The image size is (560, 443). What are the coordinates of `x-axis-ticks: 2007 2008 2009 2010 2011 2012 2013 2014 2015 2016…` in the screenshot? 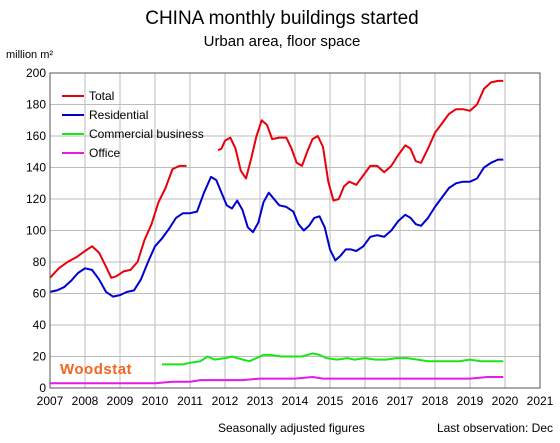 It's located at (295, 401).